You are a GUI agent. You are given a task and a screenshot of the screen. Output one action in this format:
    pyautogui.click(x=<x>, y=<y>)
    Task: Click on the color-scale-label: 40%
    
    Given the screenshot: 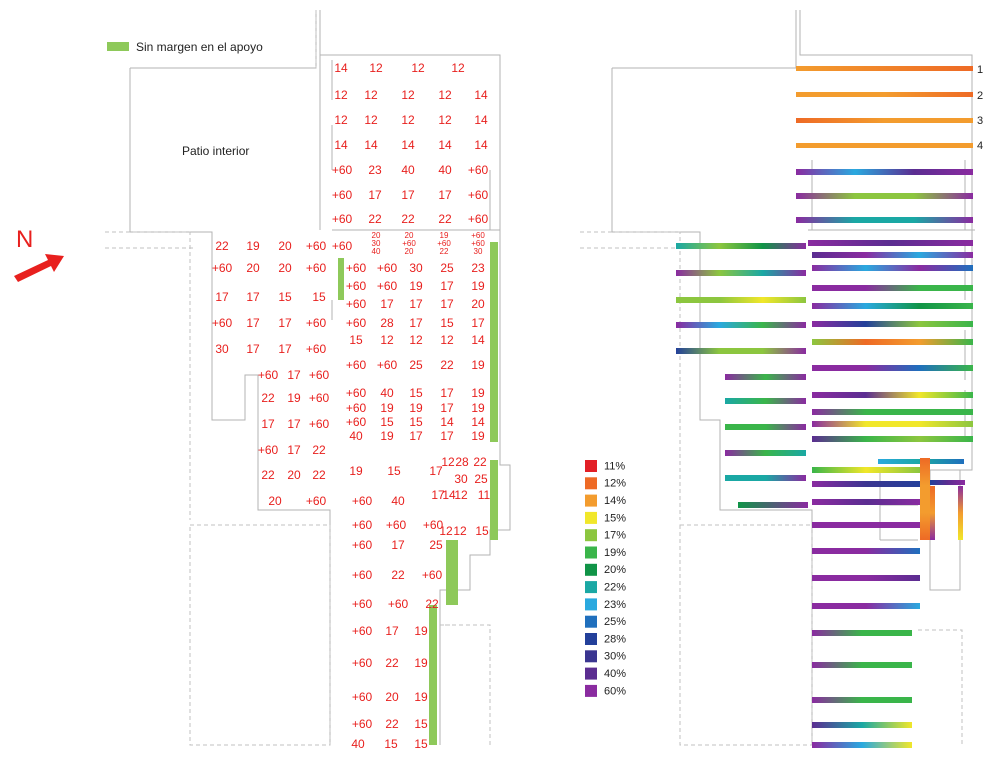 What is the action you would take?
    pyautogui.click(x=615, y=674)
    